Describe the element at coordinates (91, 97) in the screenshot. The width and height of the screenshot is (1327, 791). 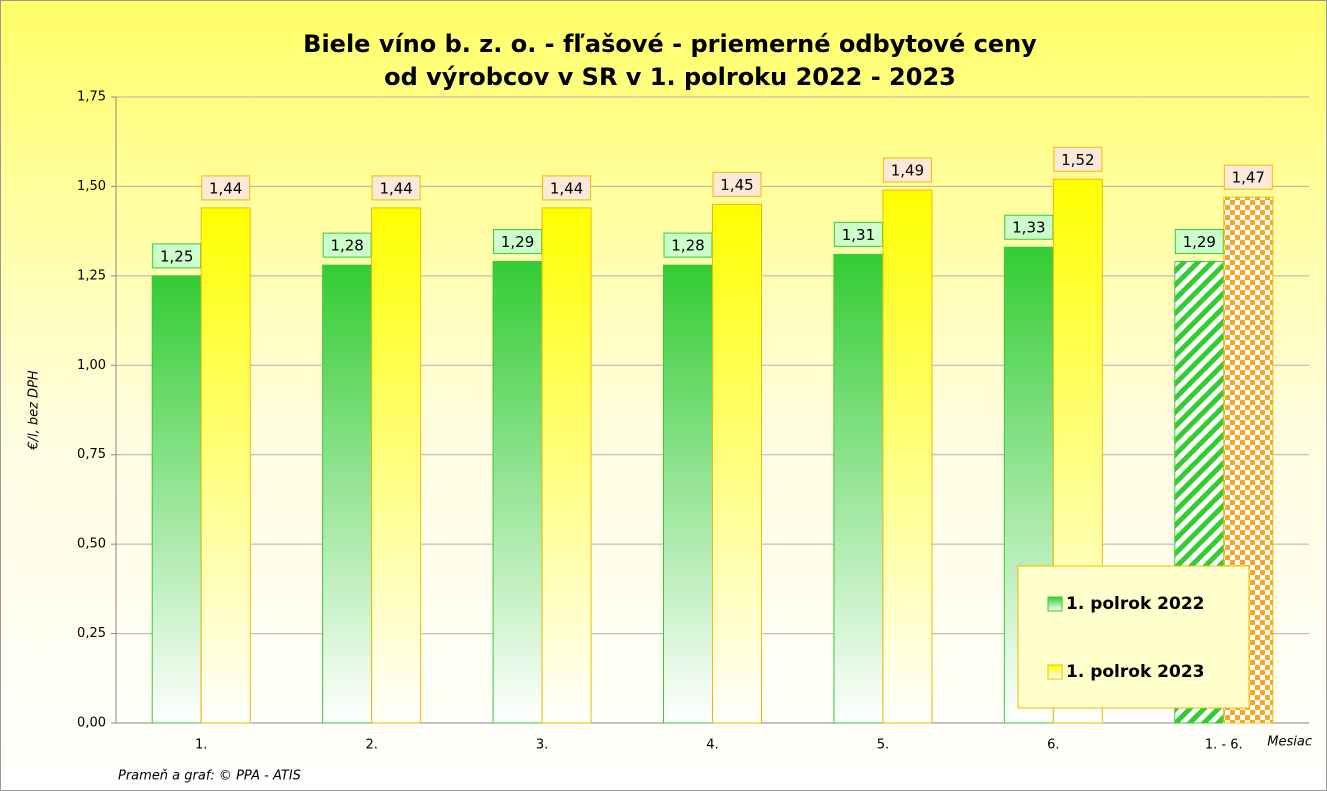
I see `y-tick-label: 1,75` at that location.